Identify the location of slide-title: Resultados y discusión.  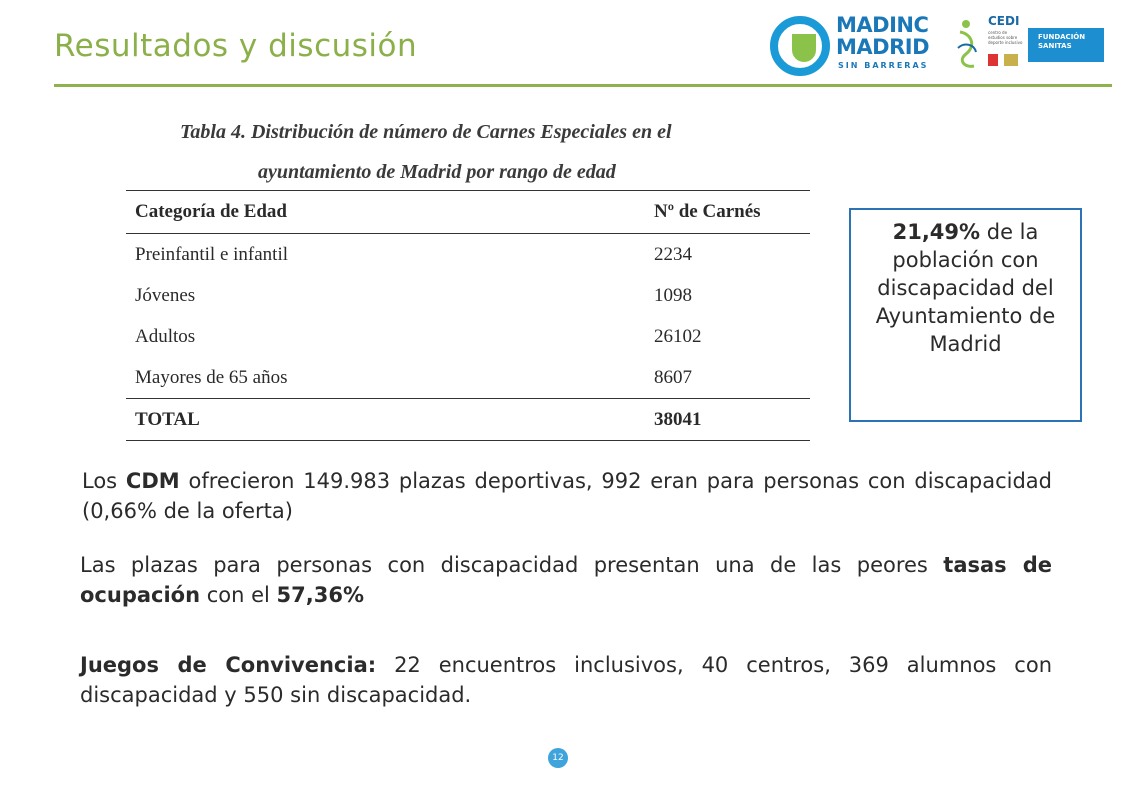
(236, 46).